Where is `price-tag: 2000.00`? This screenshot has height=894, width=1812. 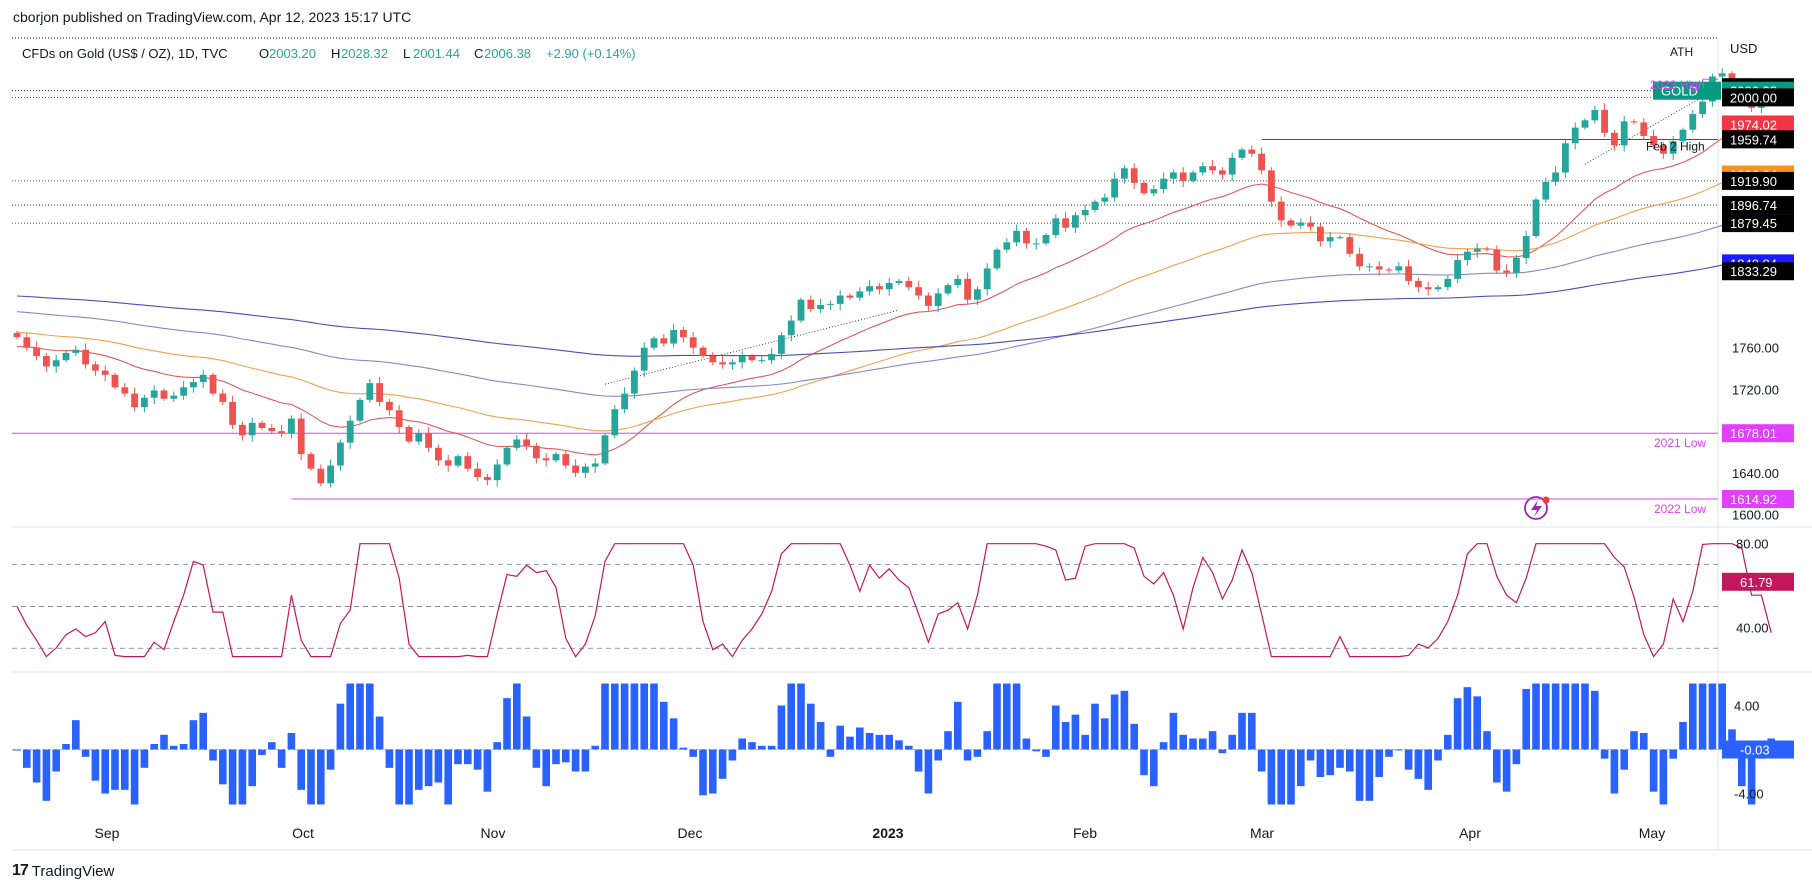
price-tag: 2000.00 is located at coordinates (1753, 97).